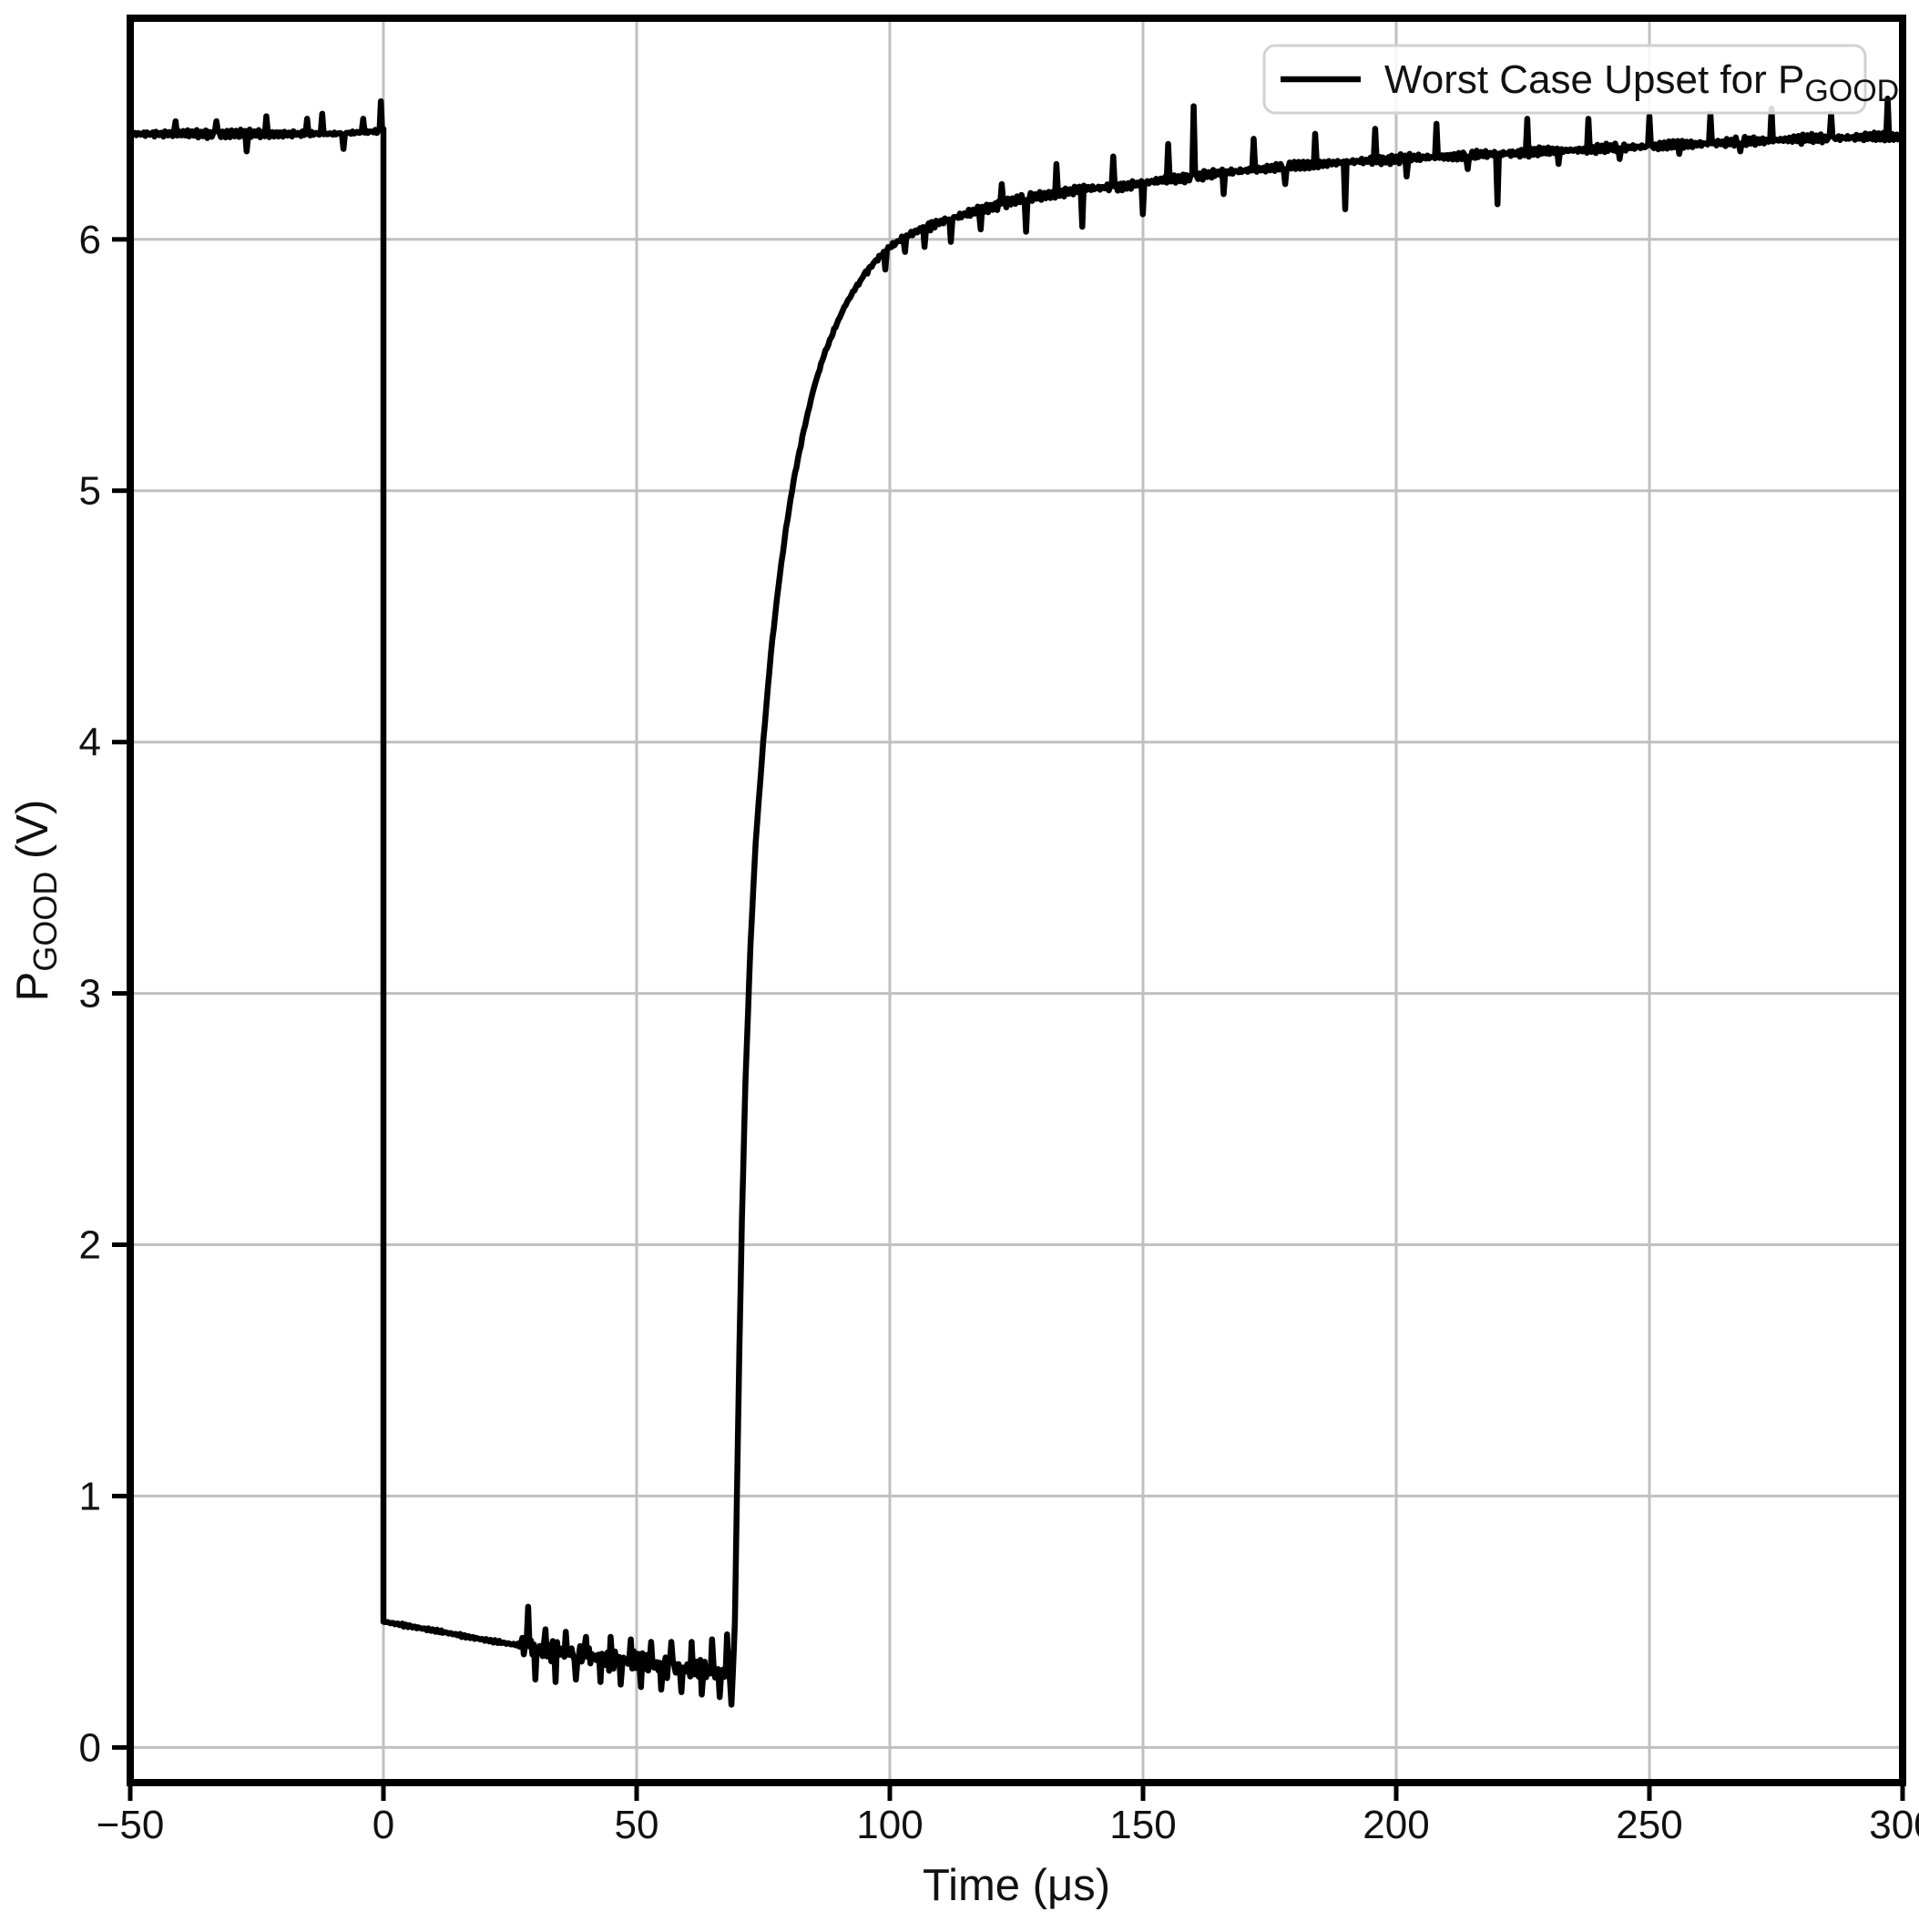 This screenshot has height=1932, width=1919. I want to click on x-tick-label: −50, so click(131, 1825).